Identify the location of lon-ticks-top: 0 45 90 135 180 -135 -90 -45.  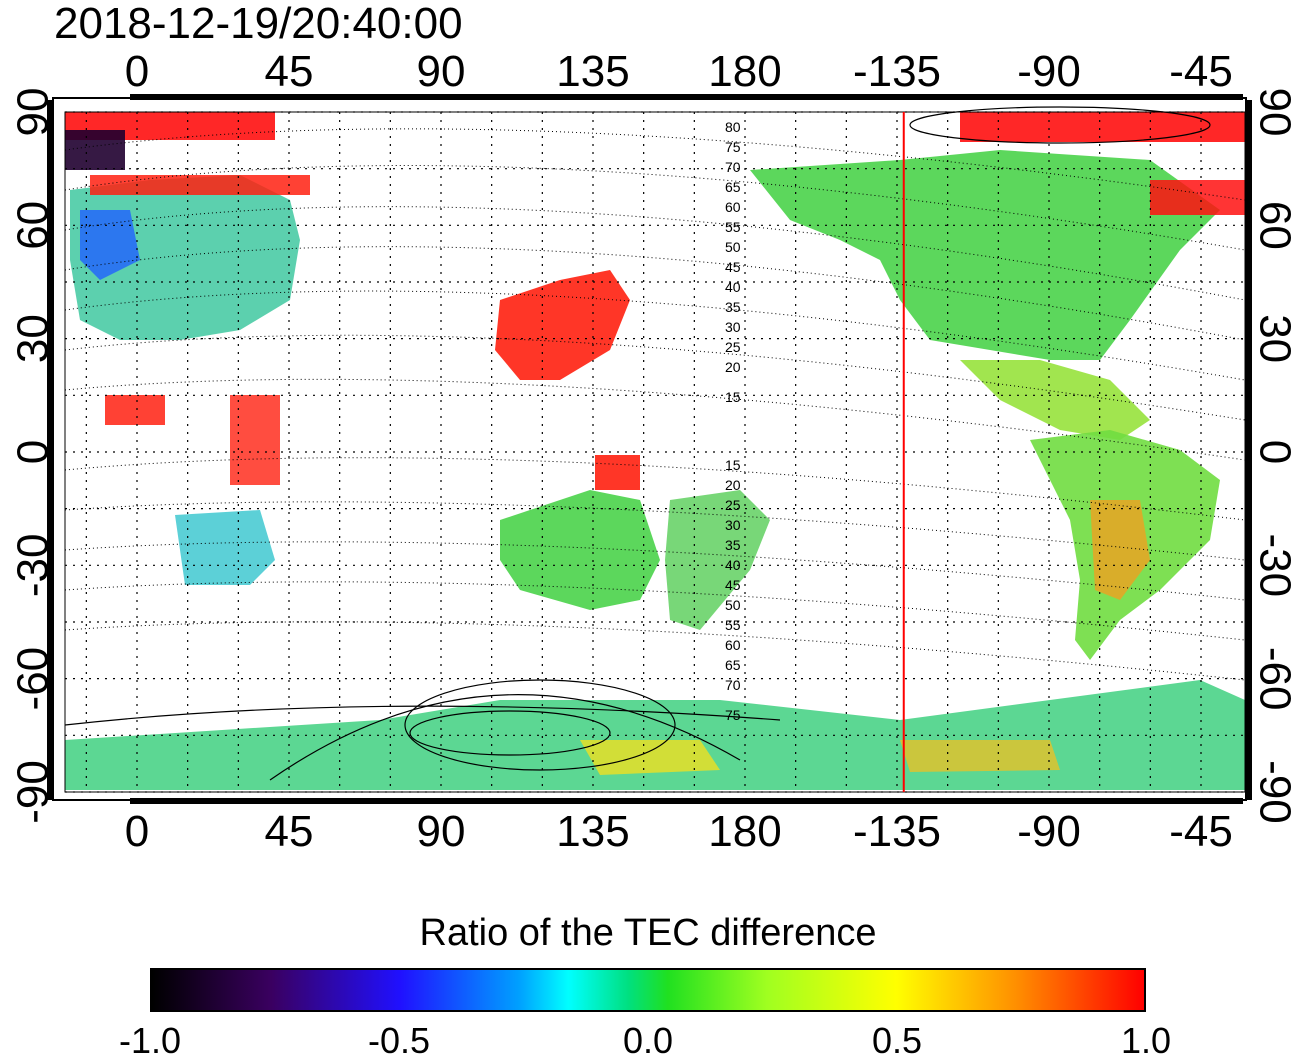
(679, 71).